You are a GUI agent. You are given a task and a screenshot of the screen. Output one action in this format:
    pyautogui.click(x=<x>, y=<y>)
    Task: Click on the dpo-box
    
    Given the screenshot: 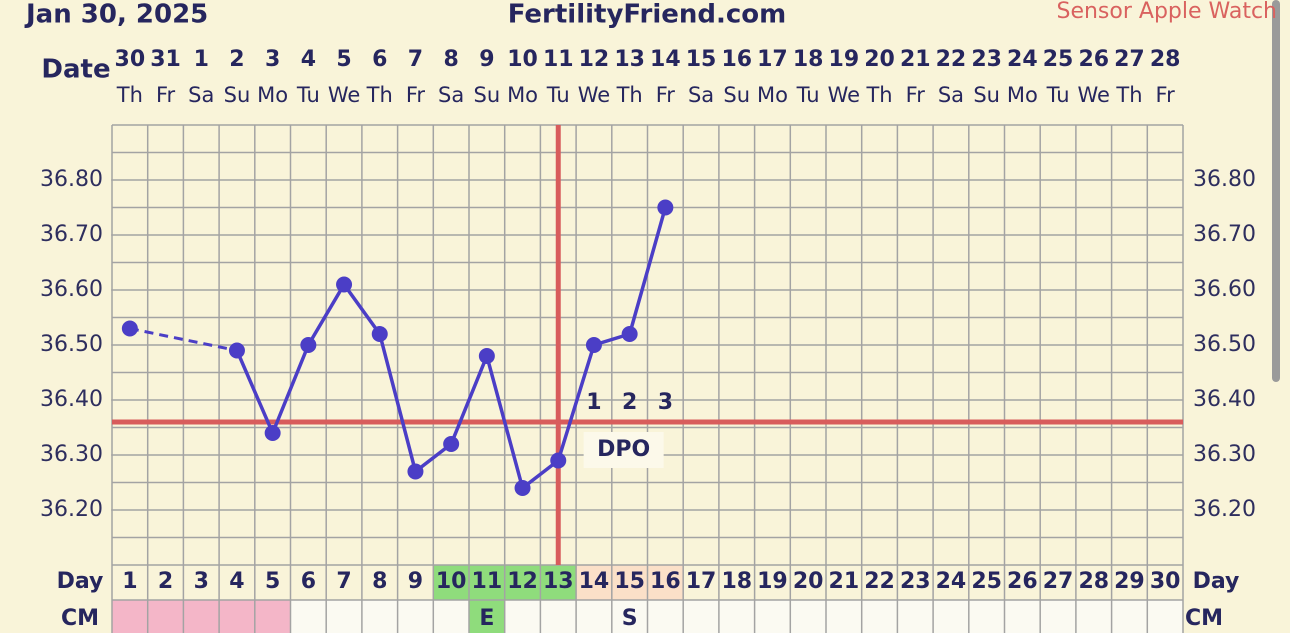 What is the action you would take?
    pyautogui.click(x=623, y=450)
    